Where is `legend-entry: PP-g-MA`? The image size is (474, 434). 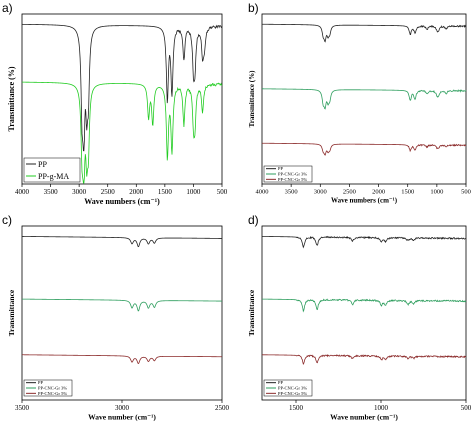 legend-entry: PP-g-MA is located at coordinates (53, 176).